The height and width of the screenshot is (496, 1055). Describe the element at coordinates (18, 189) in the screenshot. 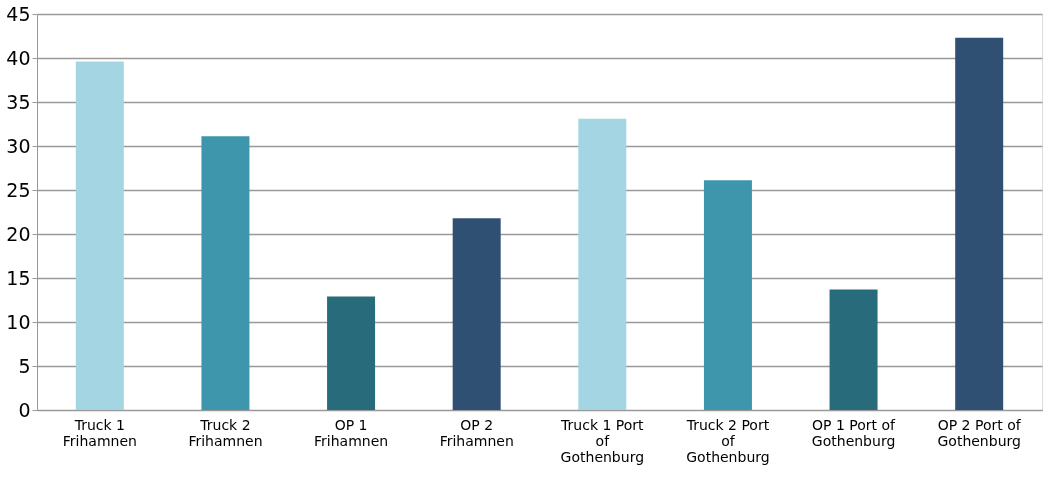

I see `y-tick-label: 25` at that location.